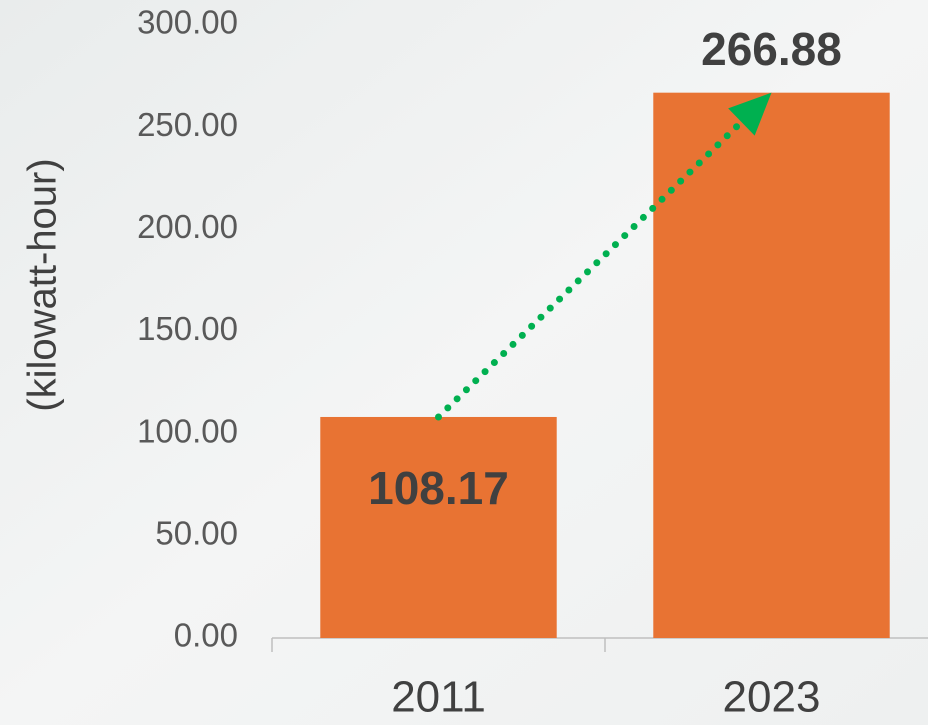 The image size is (928, 725). What do you see at coordinates (187, 328) in the screenshot?
I see `y-tick-label: 150.00` at bounding box center [187, 328].